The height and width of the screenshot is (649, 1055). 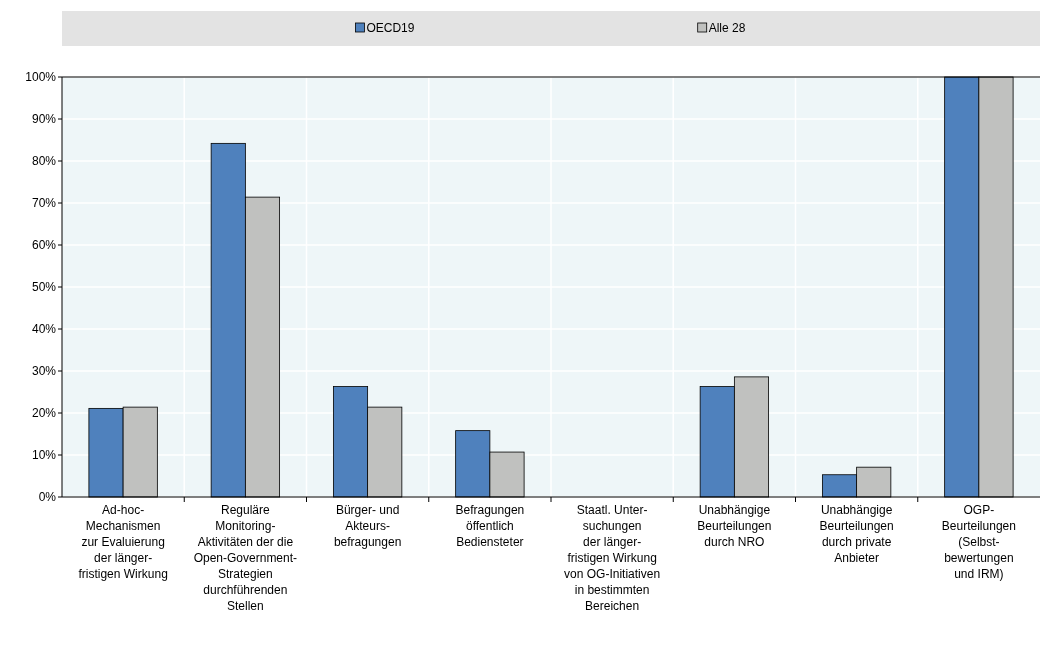 What do you see at coordinates (123, 542) in the screenshot?
I see `x-tick-label: Ad-hoc- Mechanismen zur Evaluierung der länger- fristigen Wirkung` at bounding box center [123, 542].